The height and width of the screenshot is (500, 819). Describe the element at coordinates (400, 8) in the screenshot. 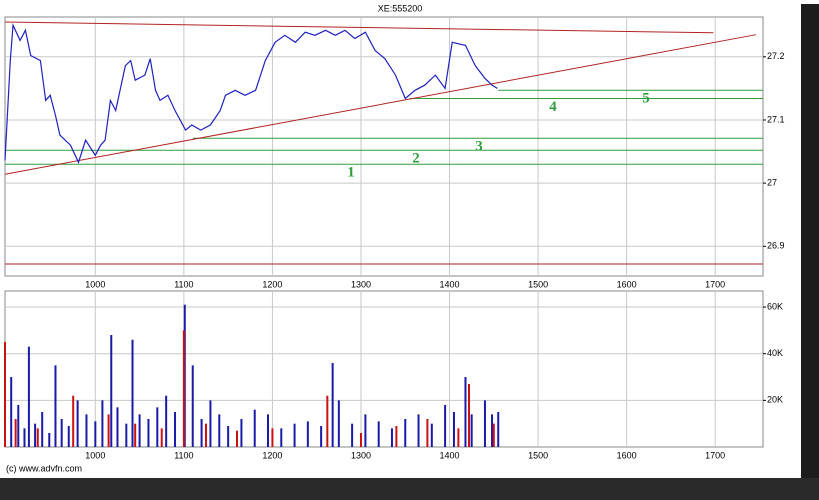

I see `chart-title: XE:555200` at that location.